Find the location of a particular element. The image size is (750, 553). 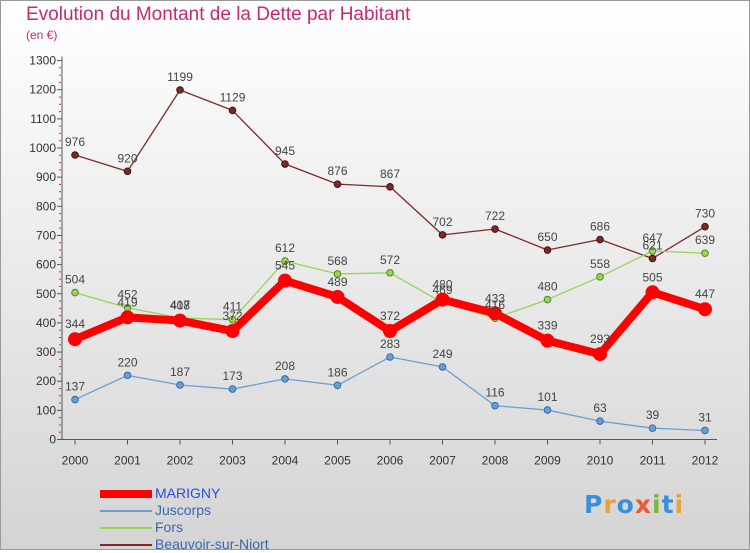

data-label: 249 is located at coordinates (442, 354).